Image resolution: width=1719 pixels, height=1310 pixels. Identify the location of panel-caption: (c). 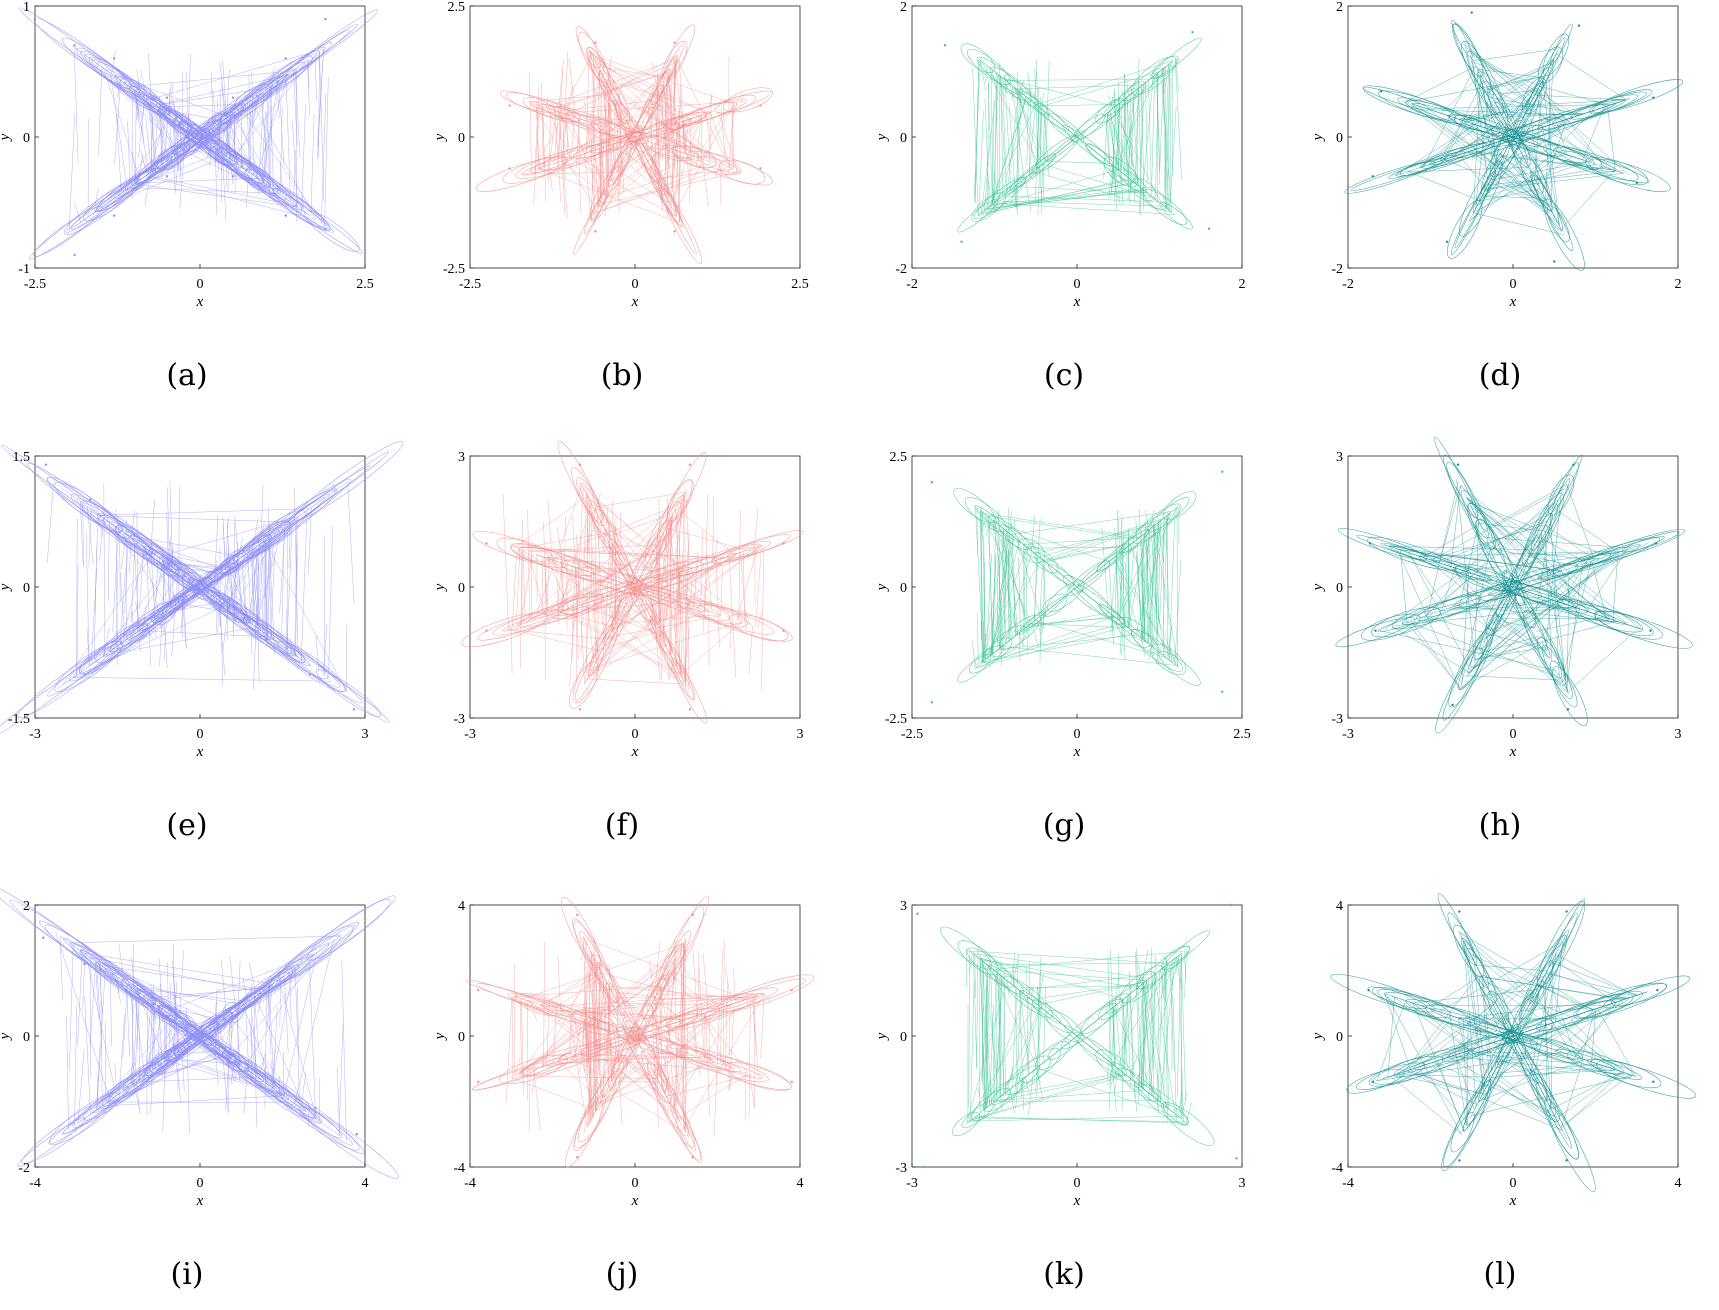
(1064, 375).